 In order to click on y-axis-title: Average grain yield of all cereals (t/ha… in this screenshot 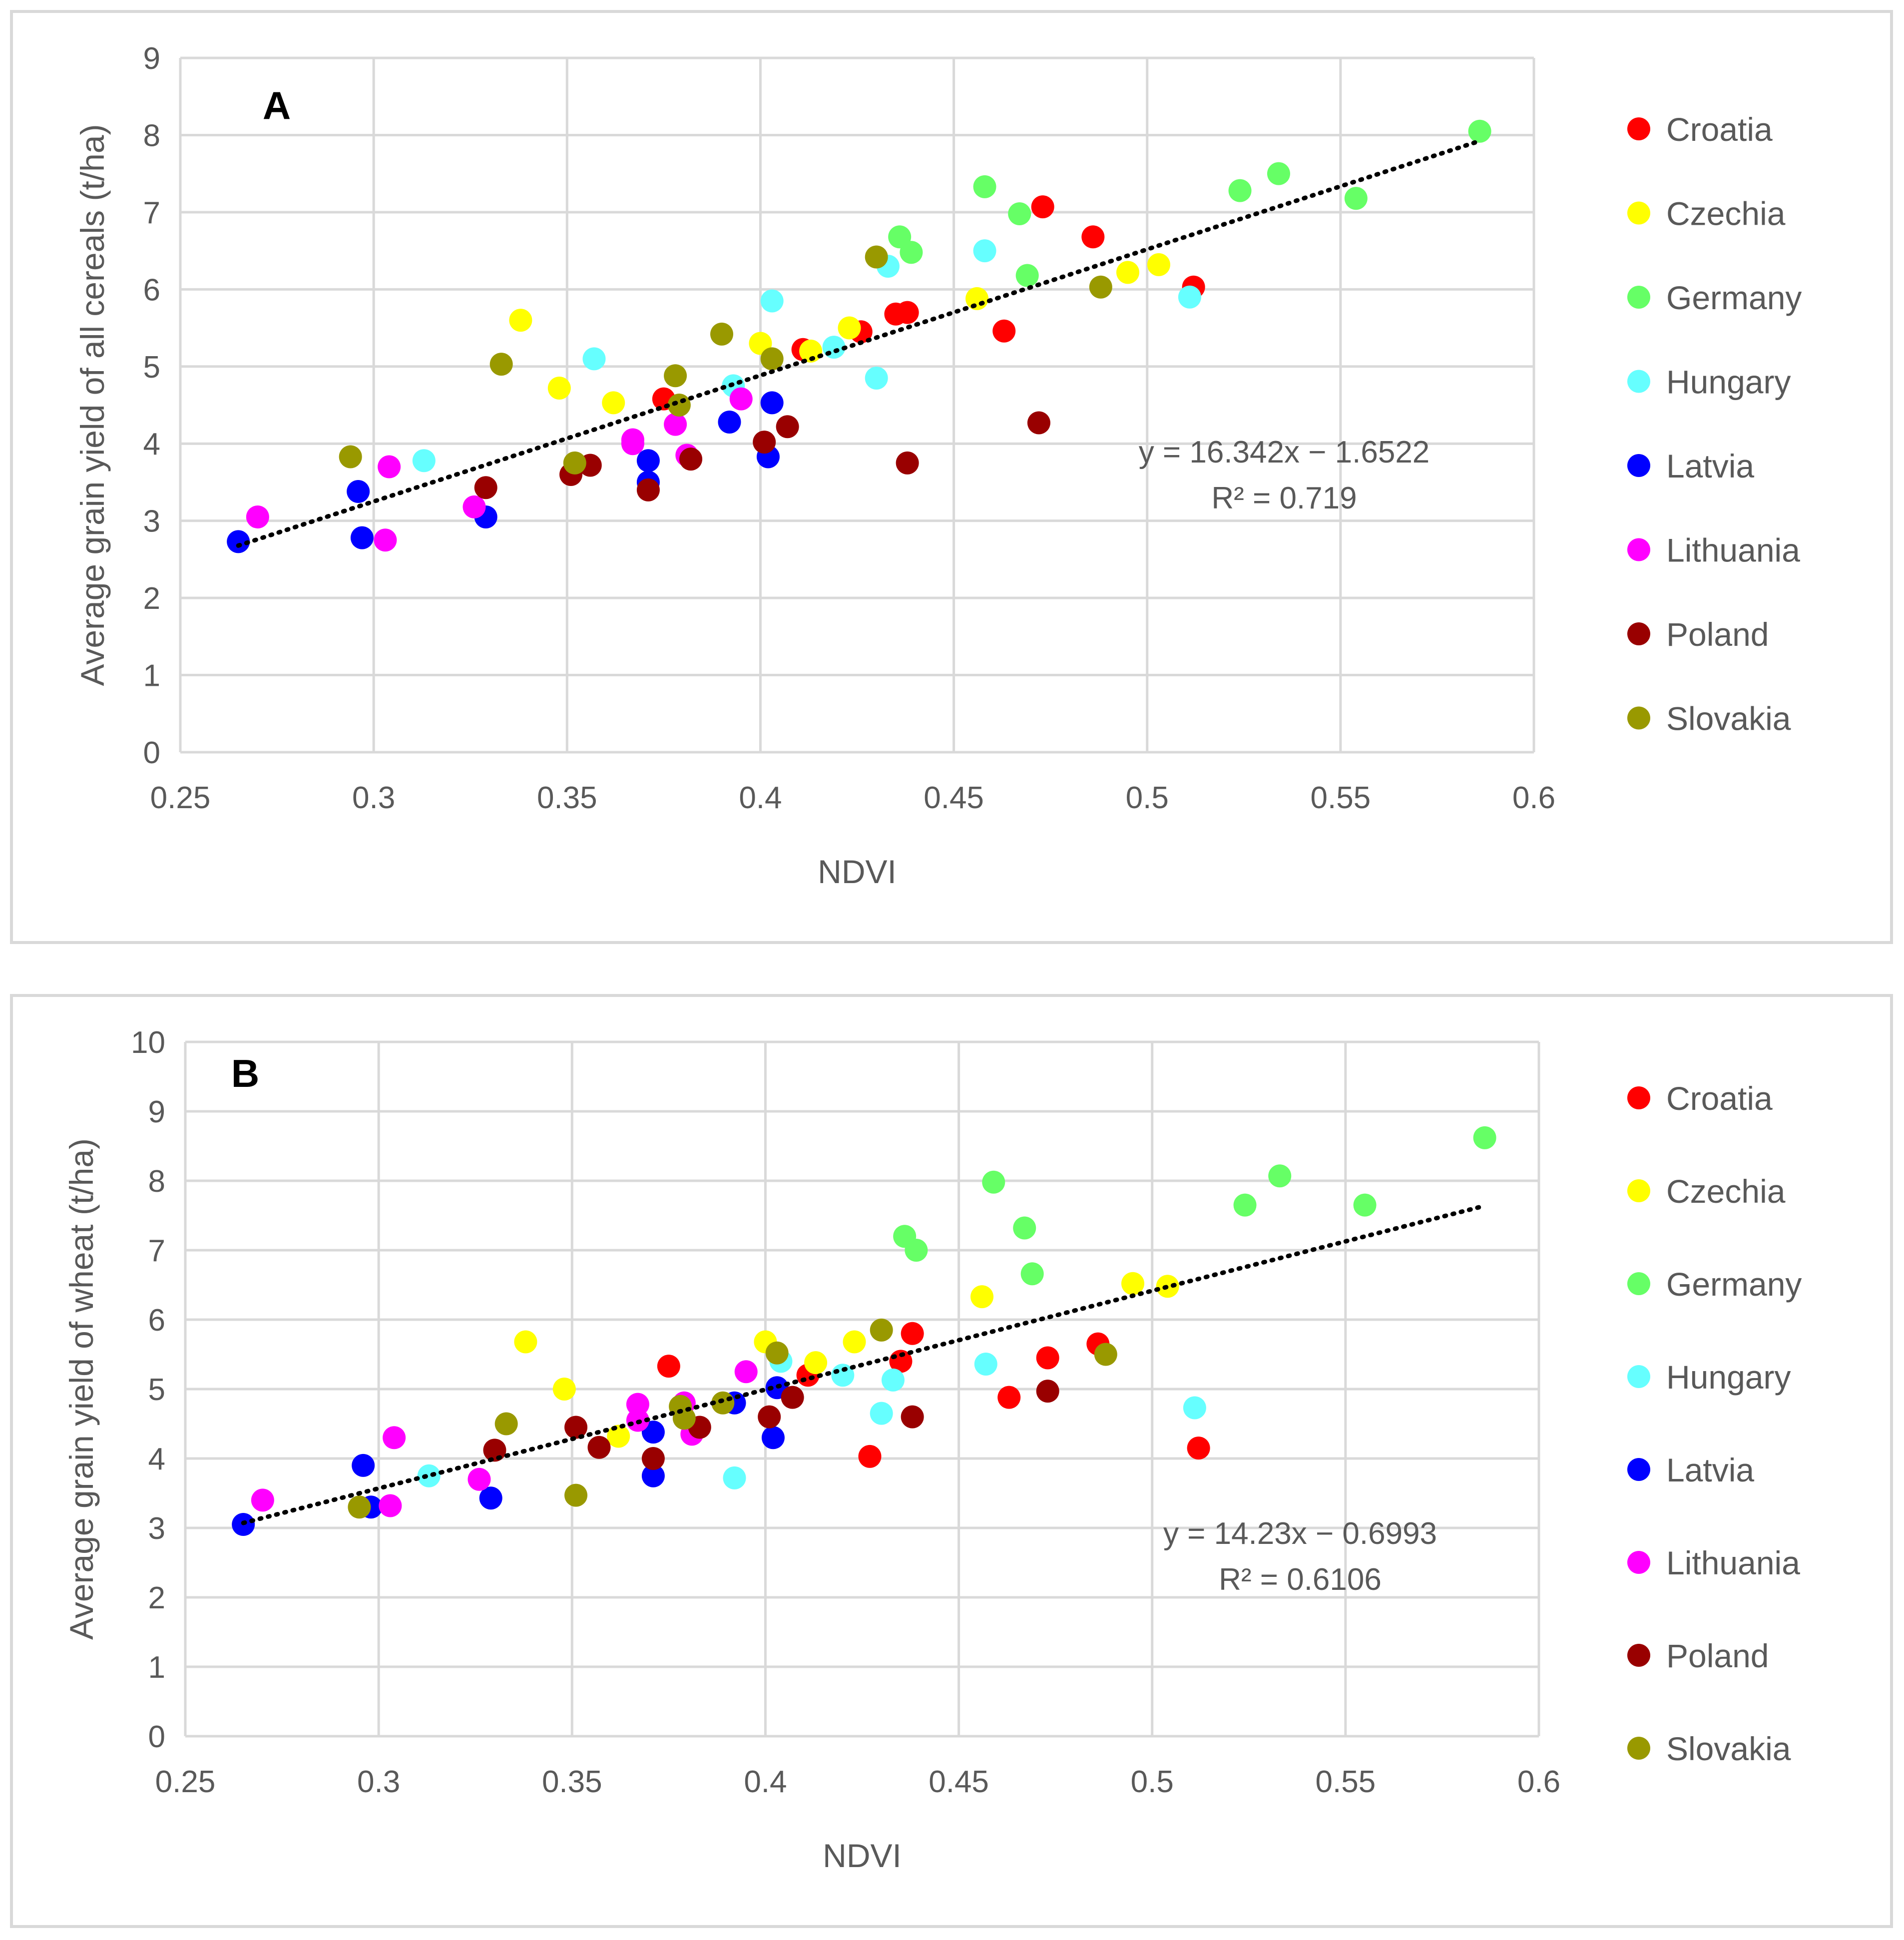, I will do `click(92, 405)`.